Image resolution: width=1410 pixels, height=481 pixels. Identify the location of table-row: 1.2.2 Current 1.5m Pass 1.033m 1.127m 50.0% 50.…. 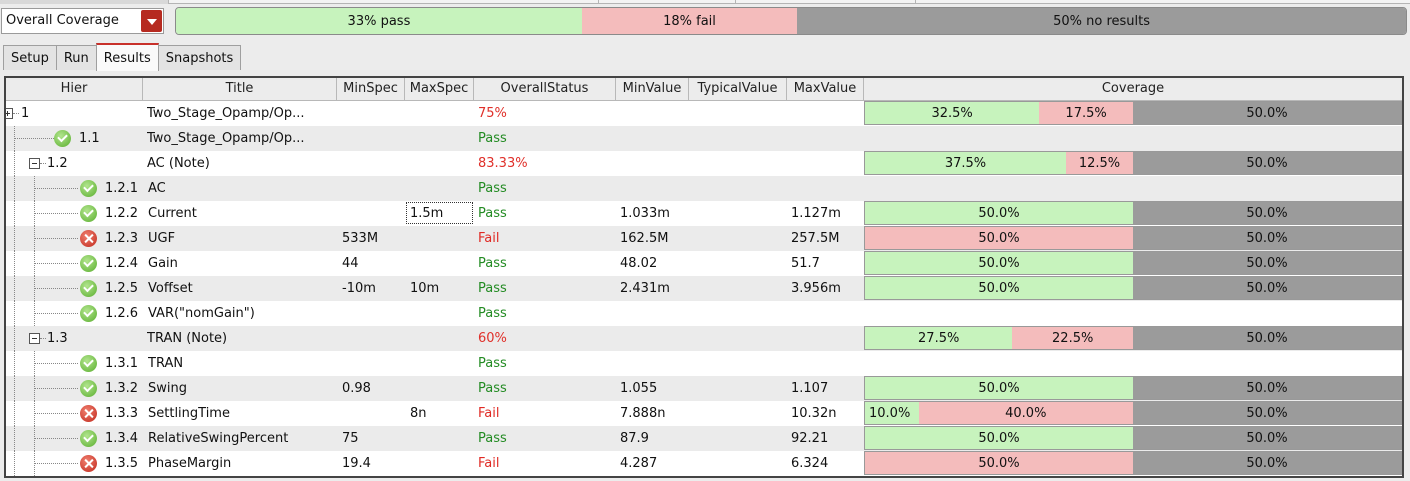
(704, 213).